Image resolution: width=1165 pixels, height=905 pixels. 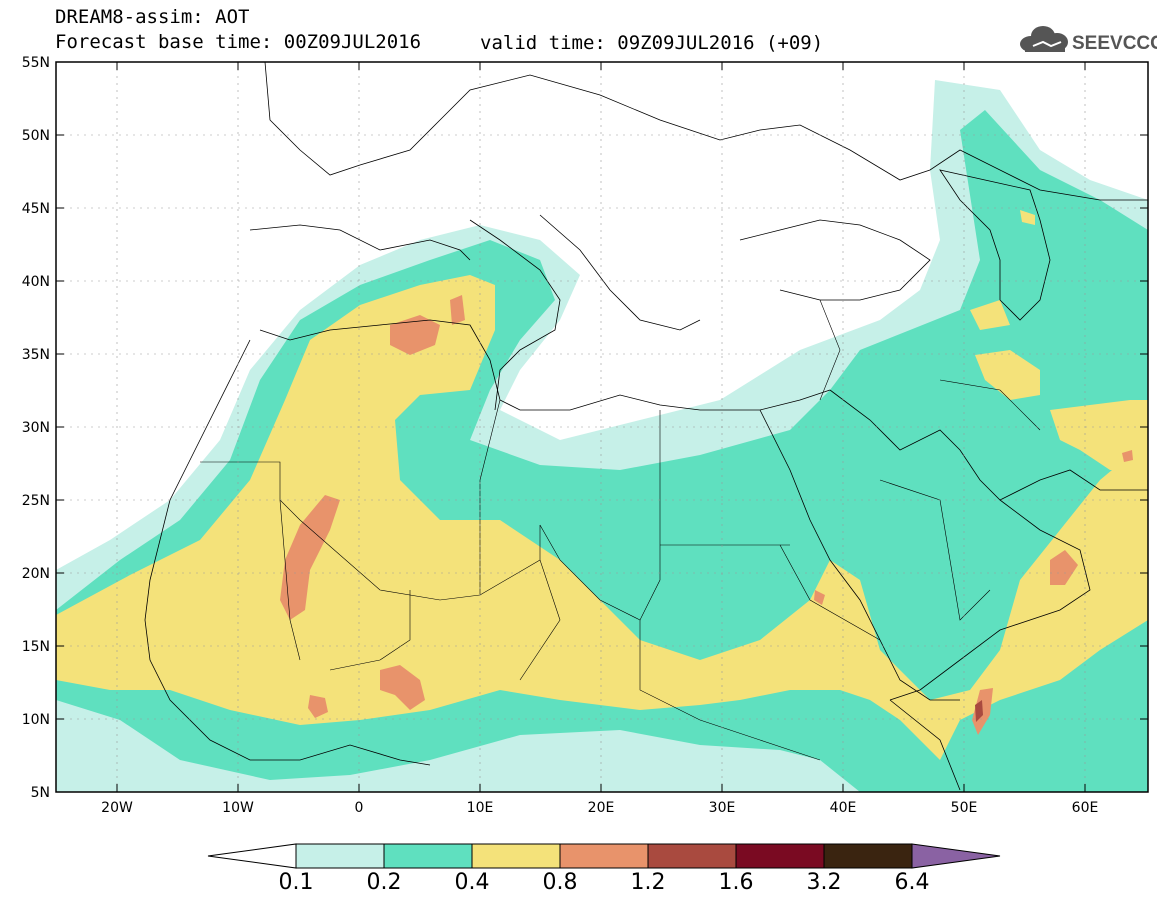 What do you see at coordinates (435, 607) in the screenshot?
I see `aot-band-0-4-central` at bounding box center [435, 607].